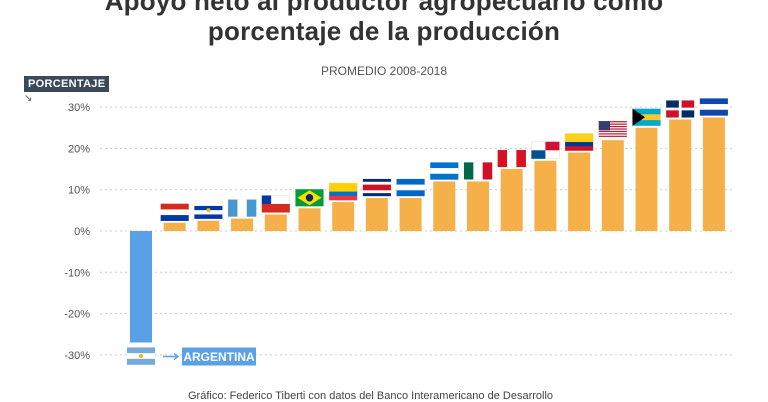  What do you see at coordinates (208, 225) in the screenshot?
I see `bar-uruguay` at bounding box center [208, 225].